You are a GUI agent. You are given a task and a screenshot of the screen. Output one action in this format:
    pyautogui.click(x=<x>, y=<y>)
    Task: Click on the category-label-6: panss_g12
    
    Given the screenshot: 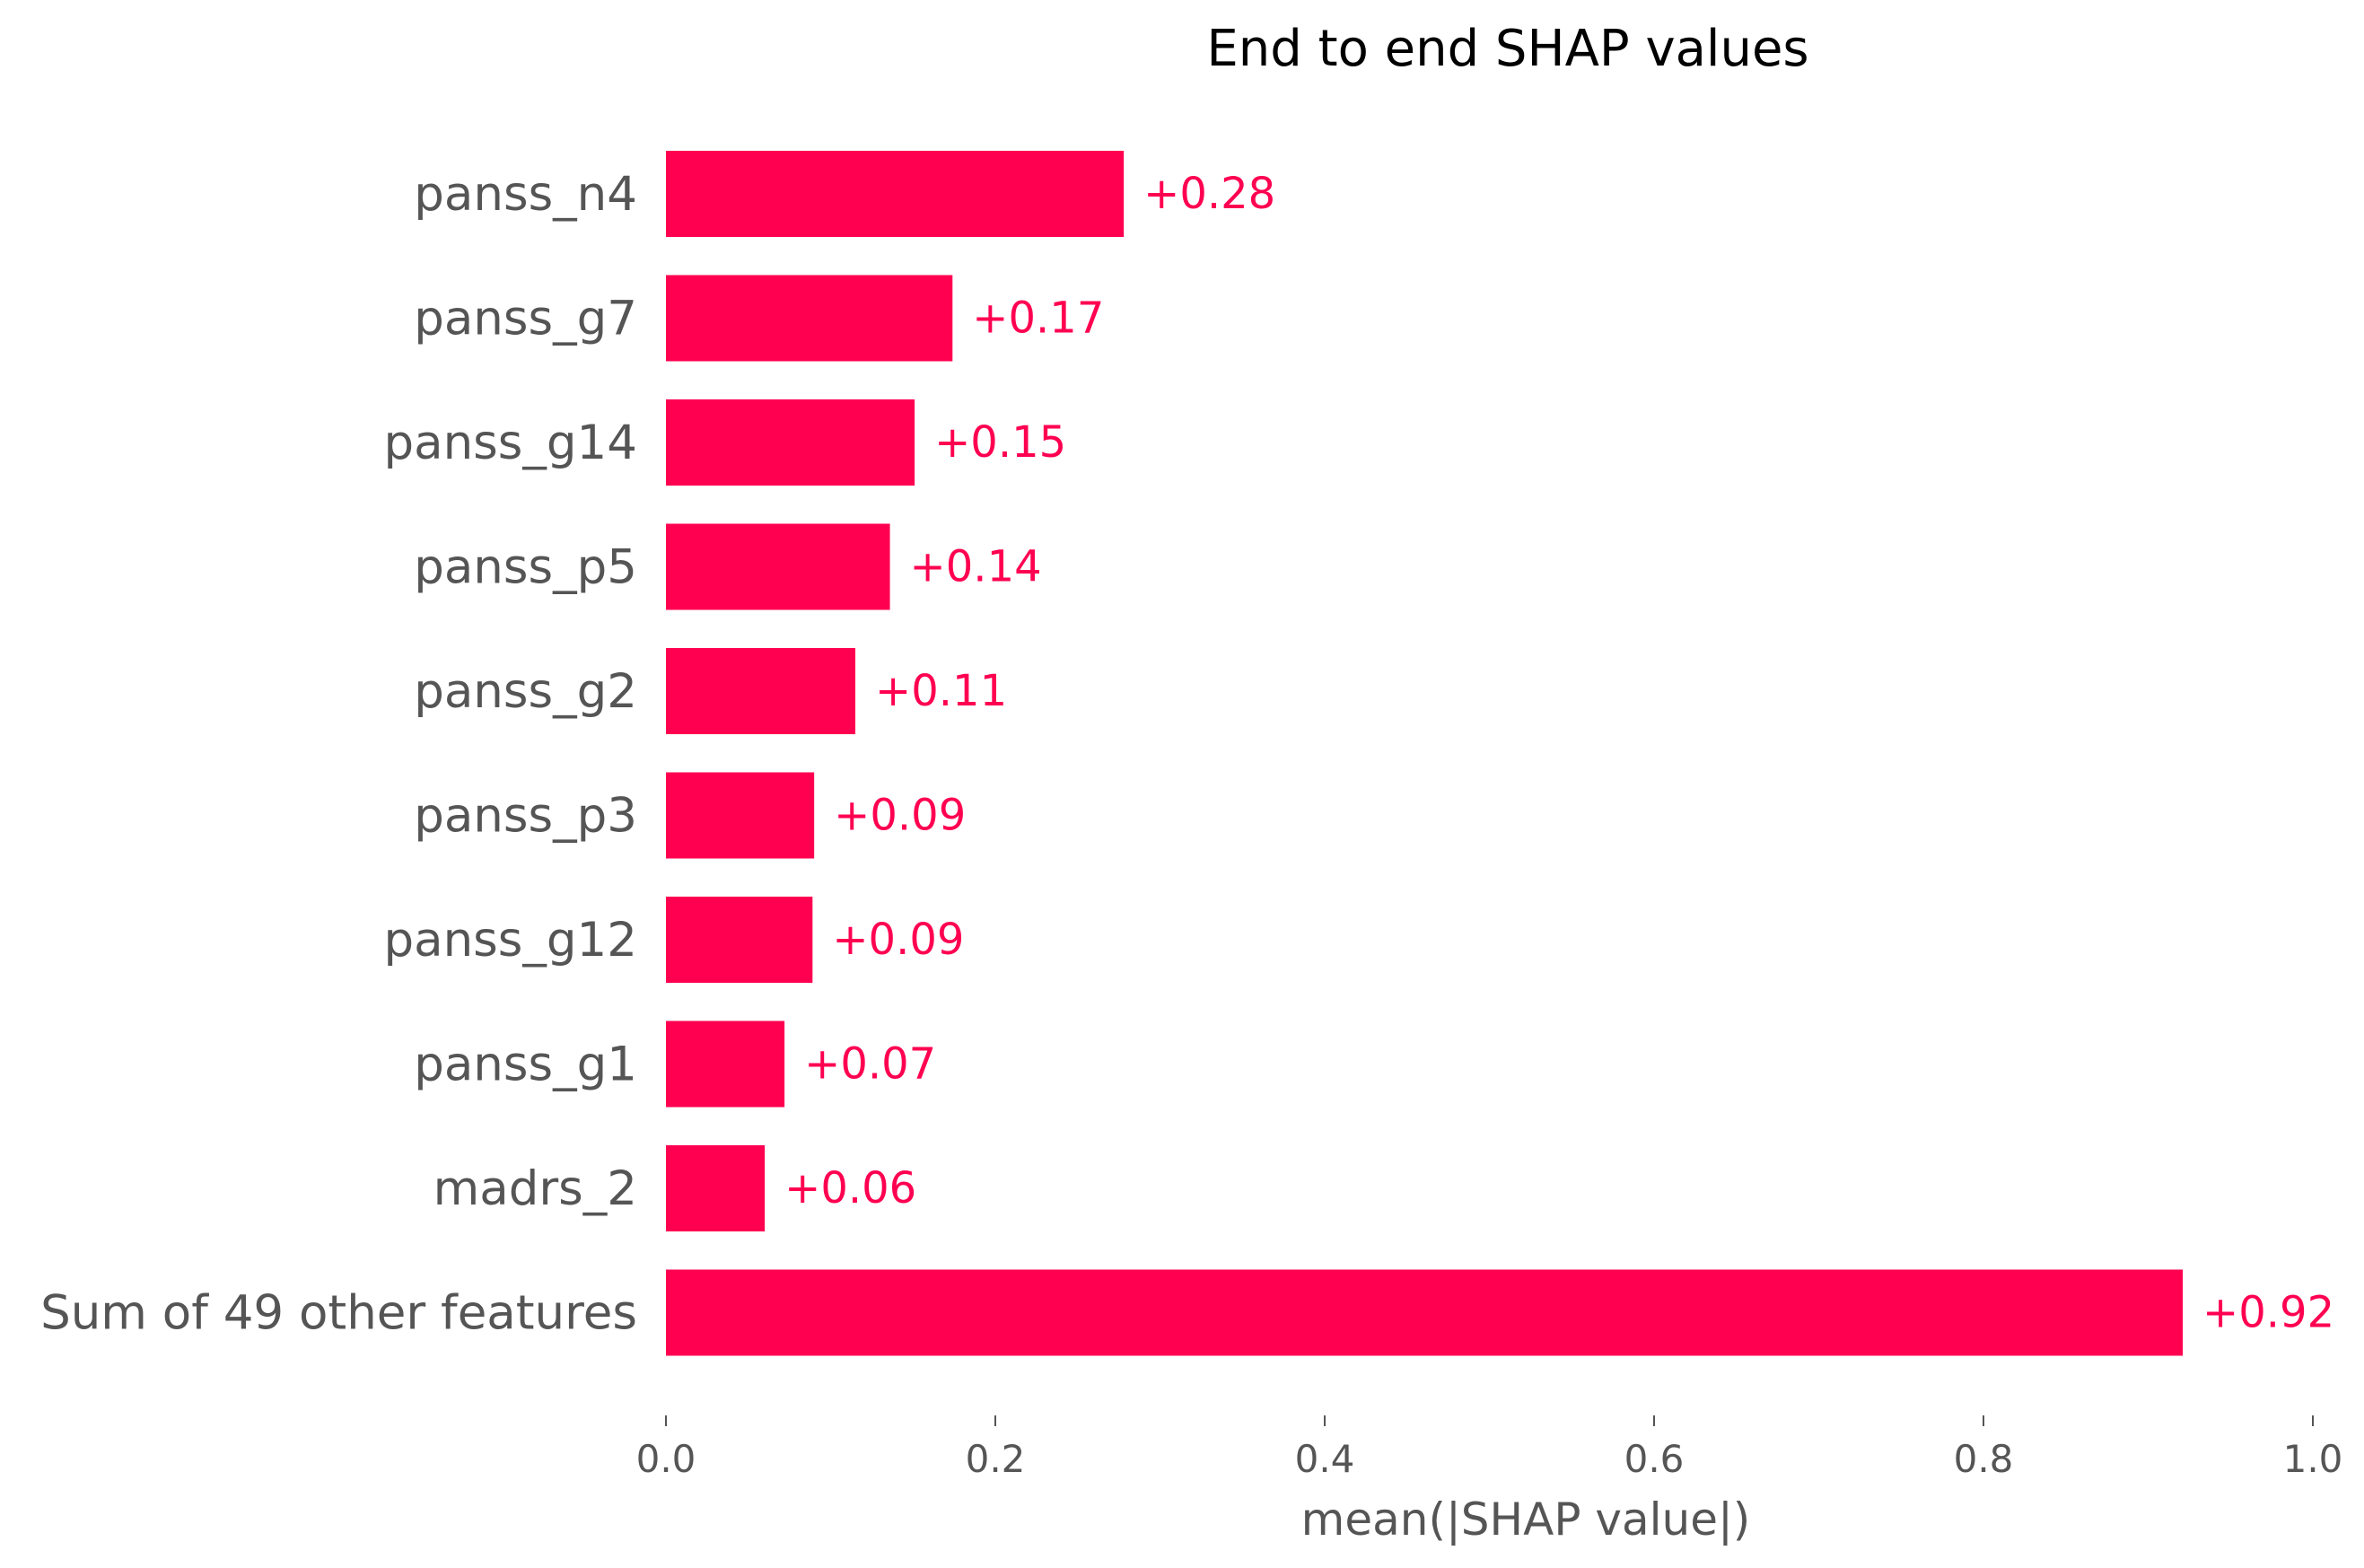 What is the action you would take?
    pyautogui.click(x=510, y=941)
    